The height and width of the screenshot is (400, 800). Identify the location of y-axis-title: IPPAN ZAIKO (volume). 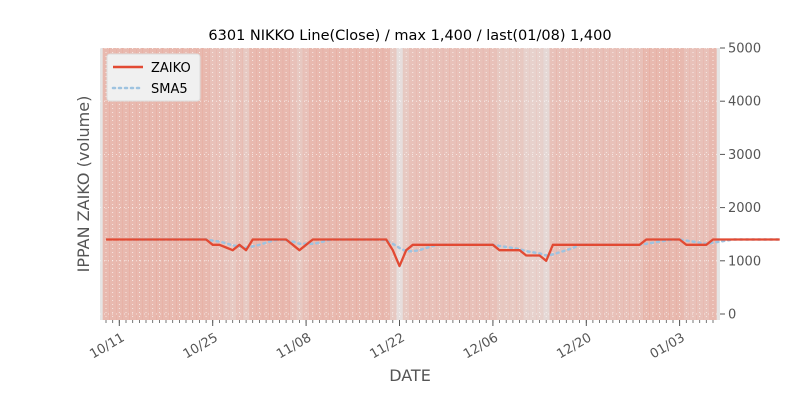
(83, 184).